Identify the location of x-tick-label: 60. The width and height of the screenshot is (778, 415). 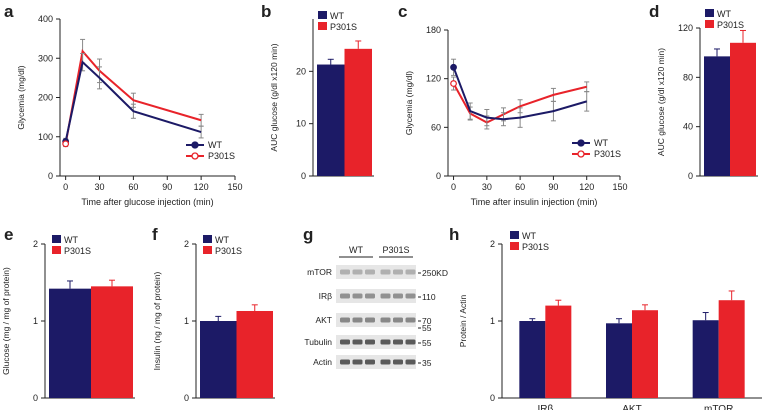
(520, 187).